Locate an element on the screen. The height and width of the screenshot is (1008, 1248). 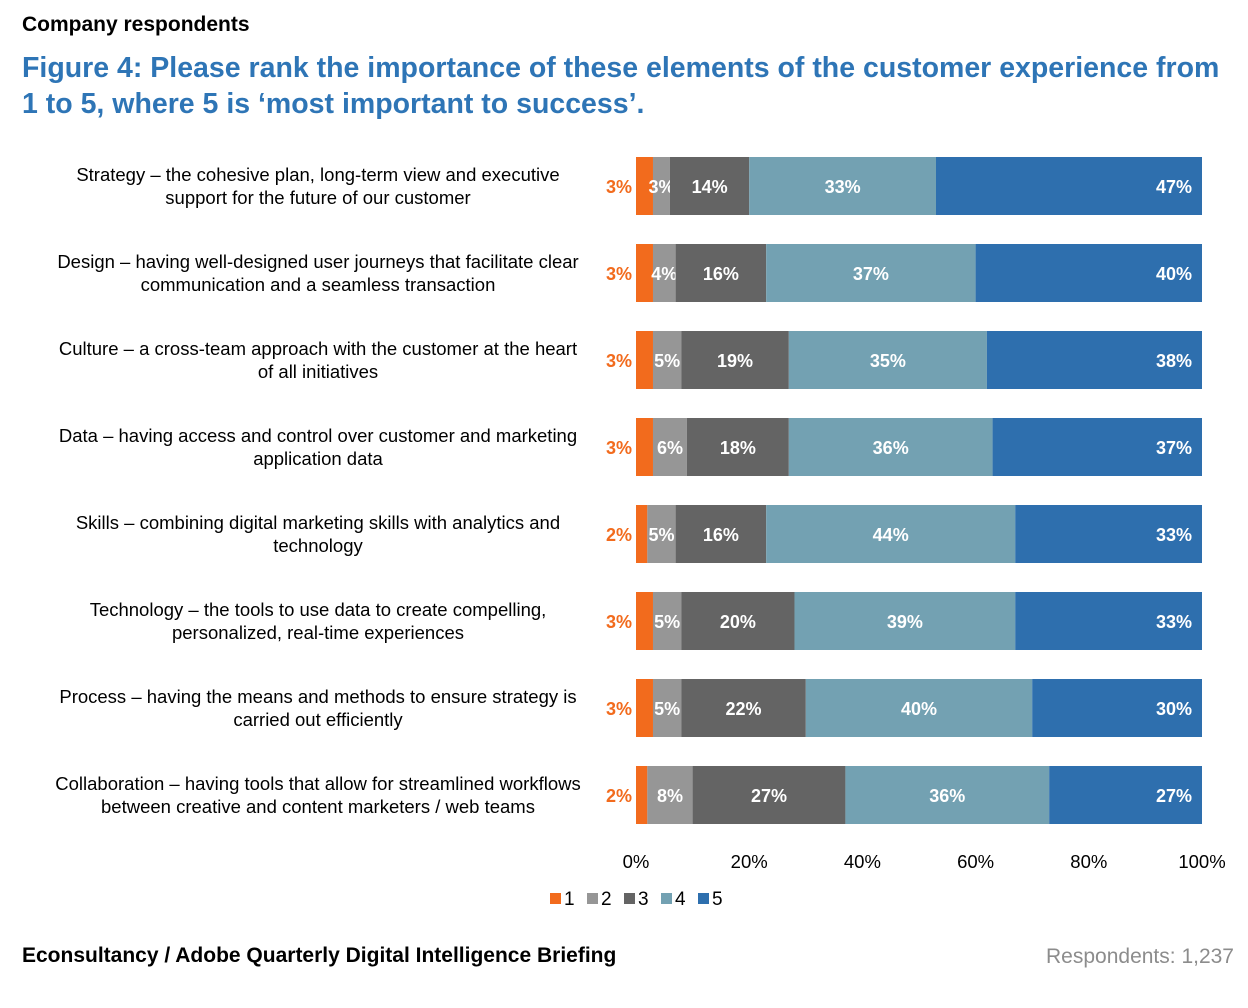
x-tick-label: 60% is located at coordinates (975, 861).